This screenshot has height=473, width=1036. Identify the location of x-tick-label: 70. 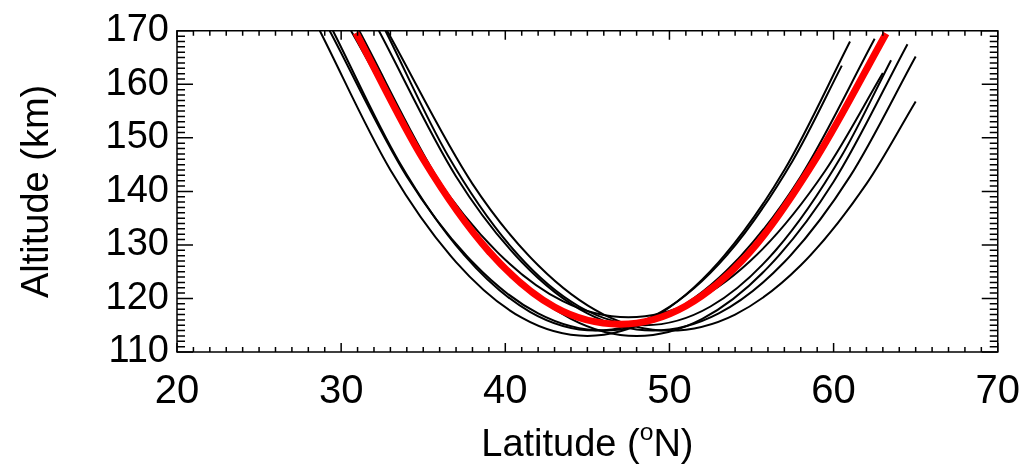
(997, 389).